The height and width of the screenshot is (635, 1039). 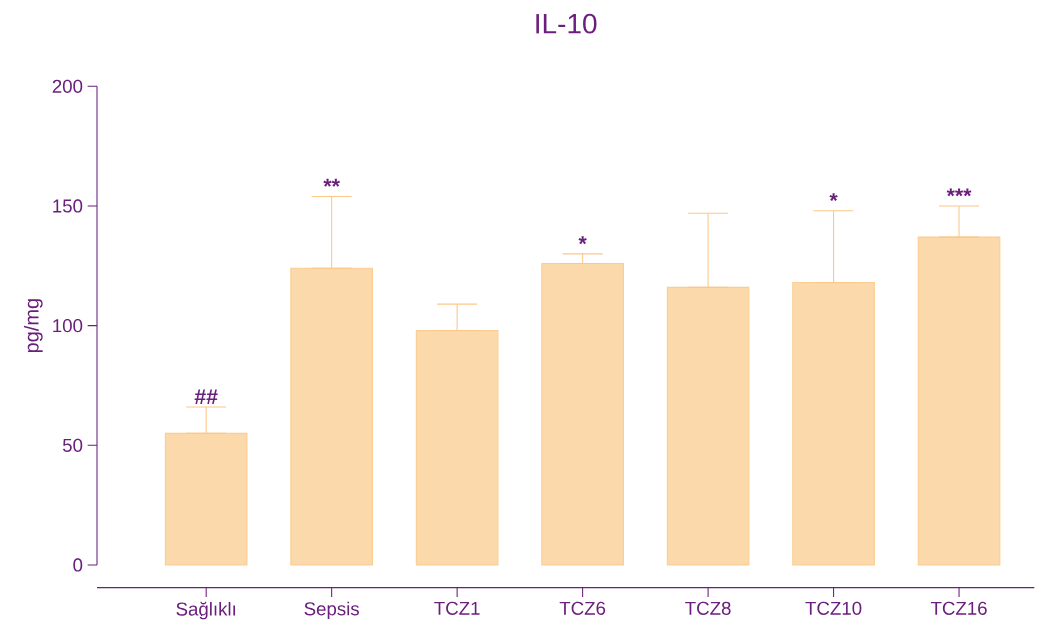 I want to click on y-tick-label: 50, so click(x=72, y=445).